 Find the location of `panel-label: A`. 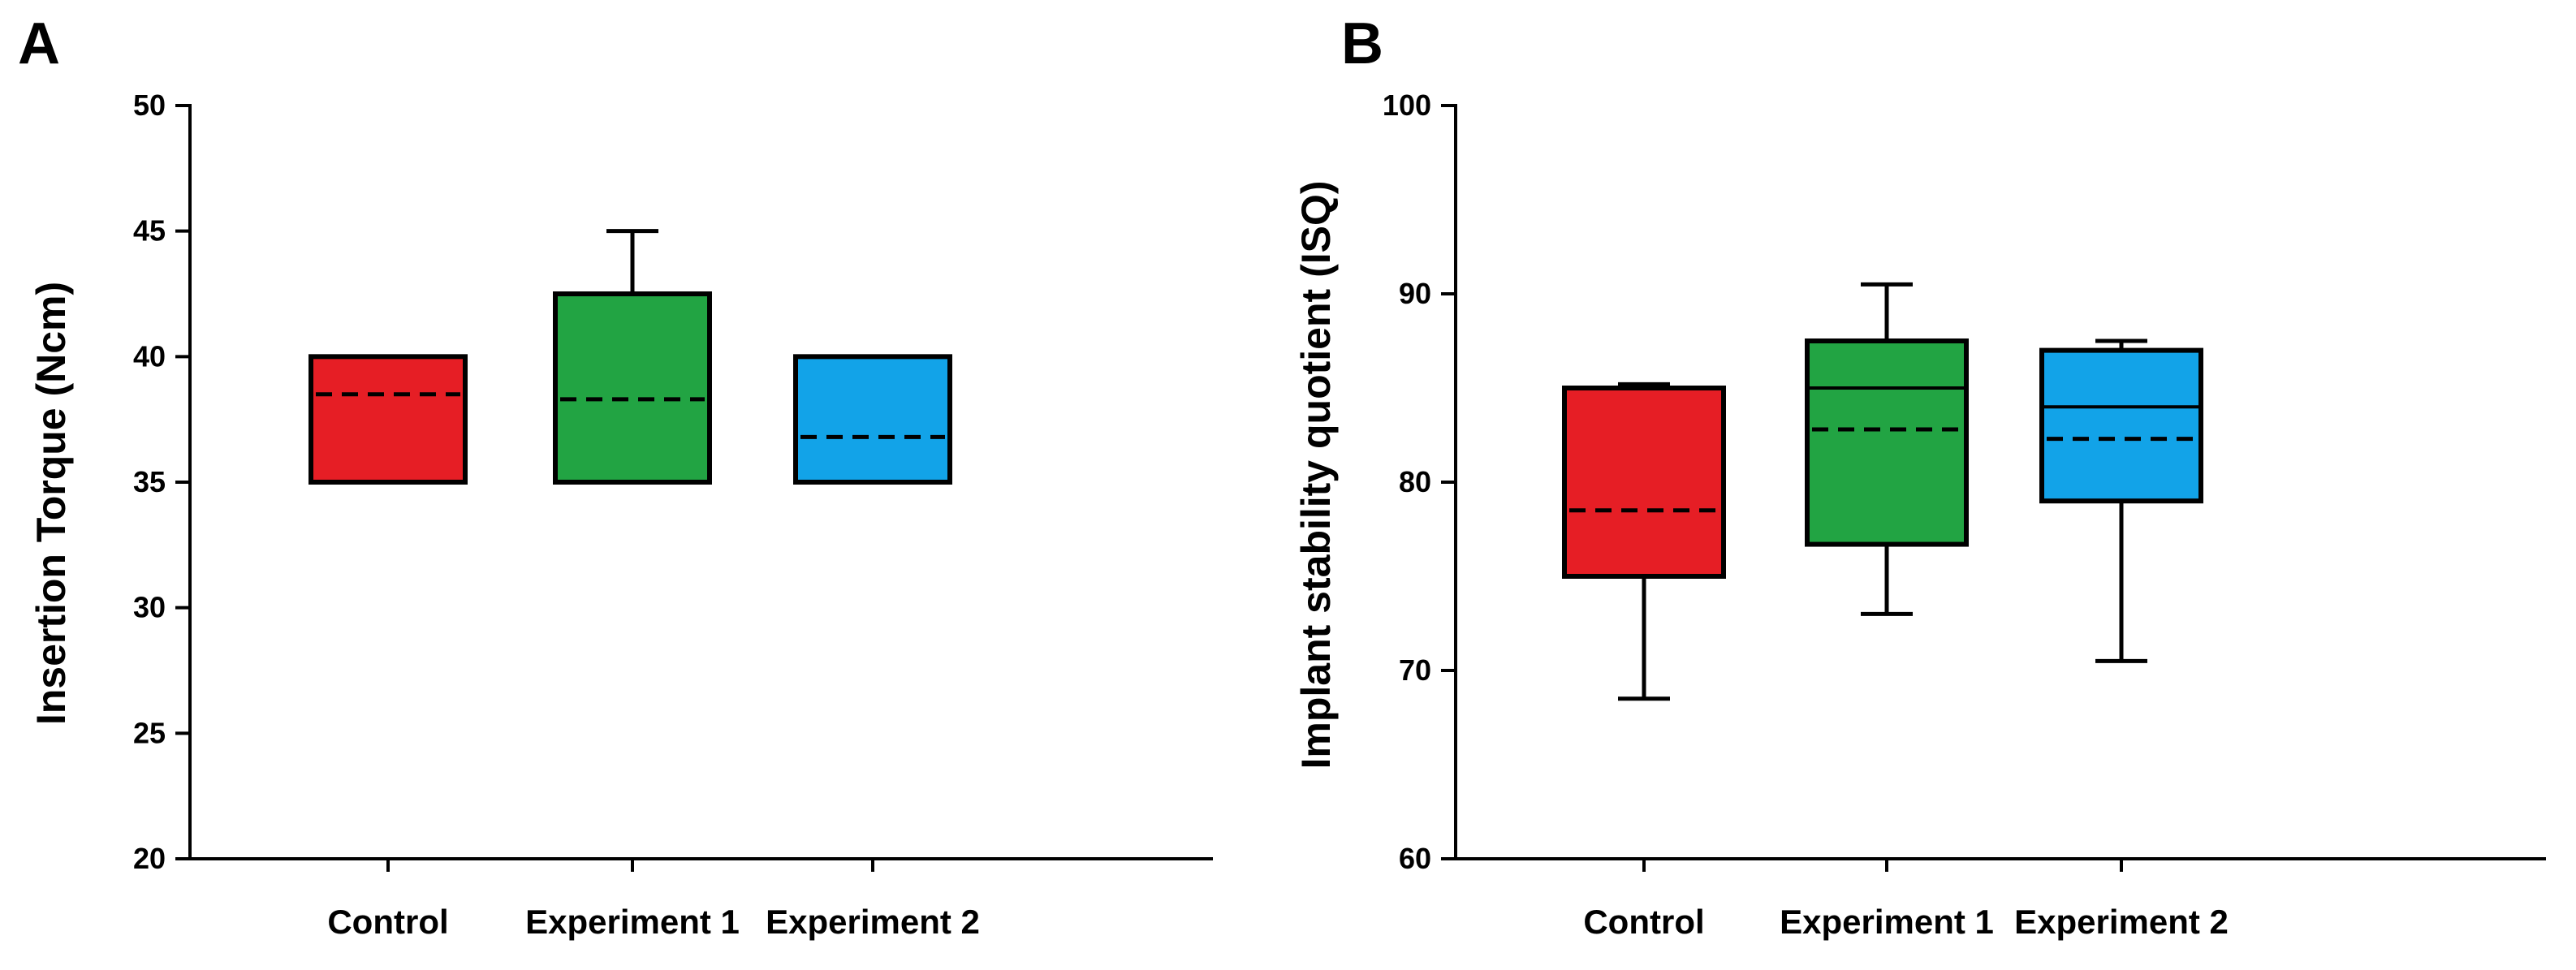

panel-label: A is located at coordinates (39, 43).